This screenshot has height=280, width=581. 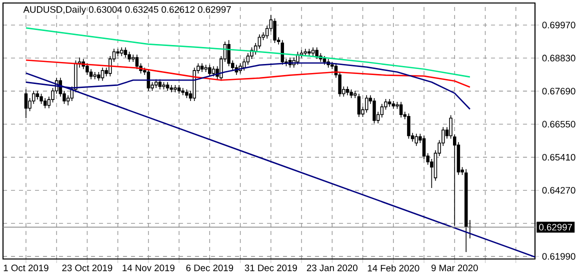 I want to click on y-tick-label: 0.69970, so click(x=559, y=25).